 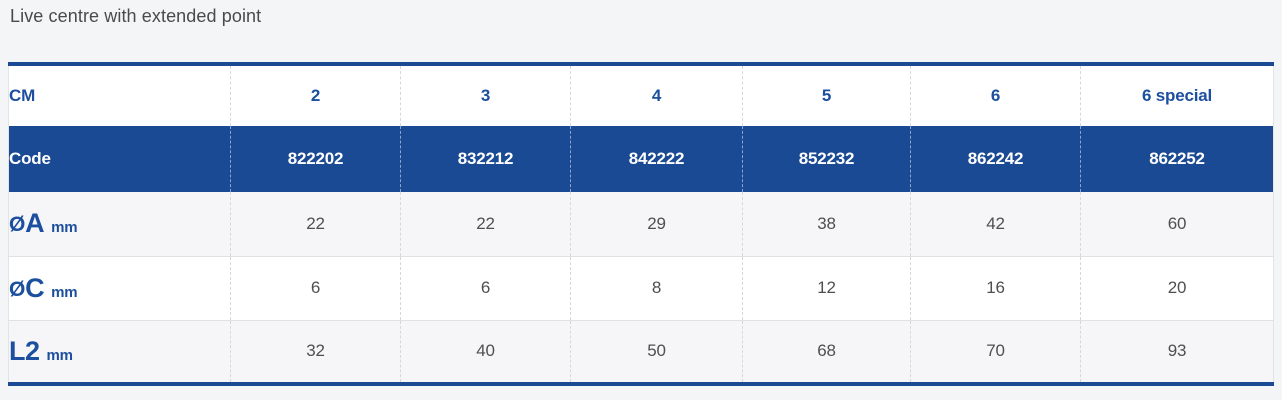 I want to click on code-cell: 862242, so click(x=995, y=159).